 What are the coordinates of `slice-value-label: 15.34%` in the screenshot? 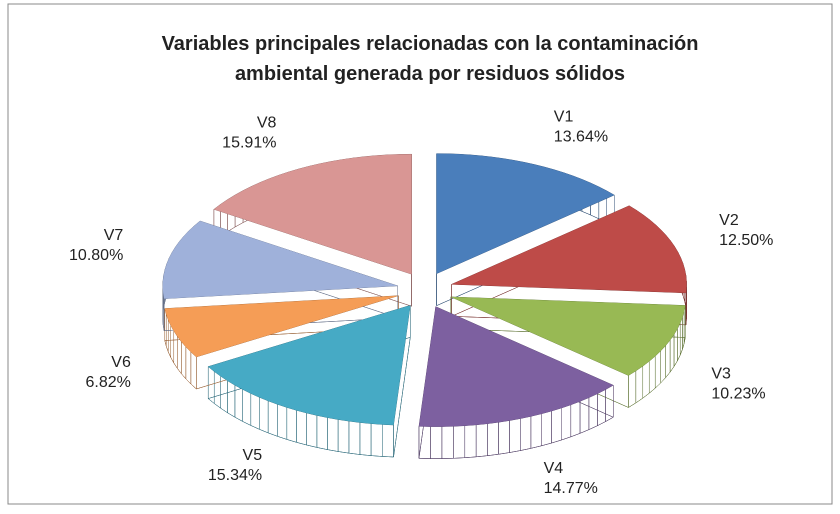 It's located at (235, 475).